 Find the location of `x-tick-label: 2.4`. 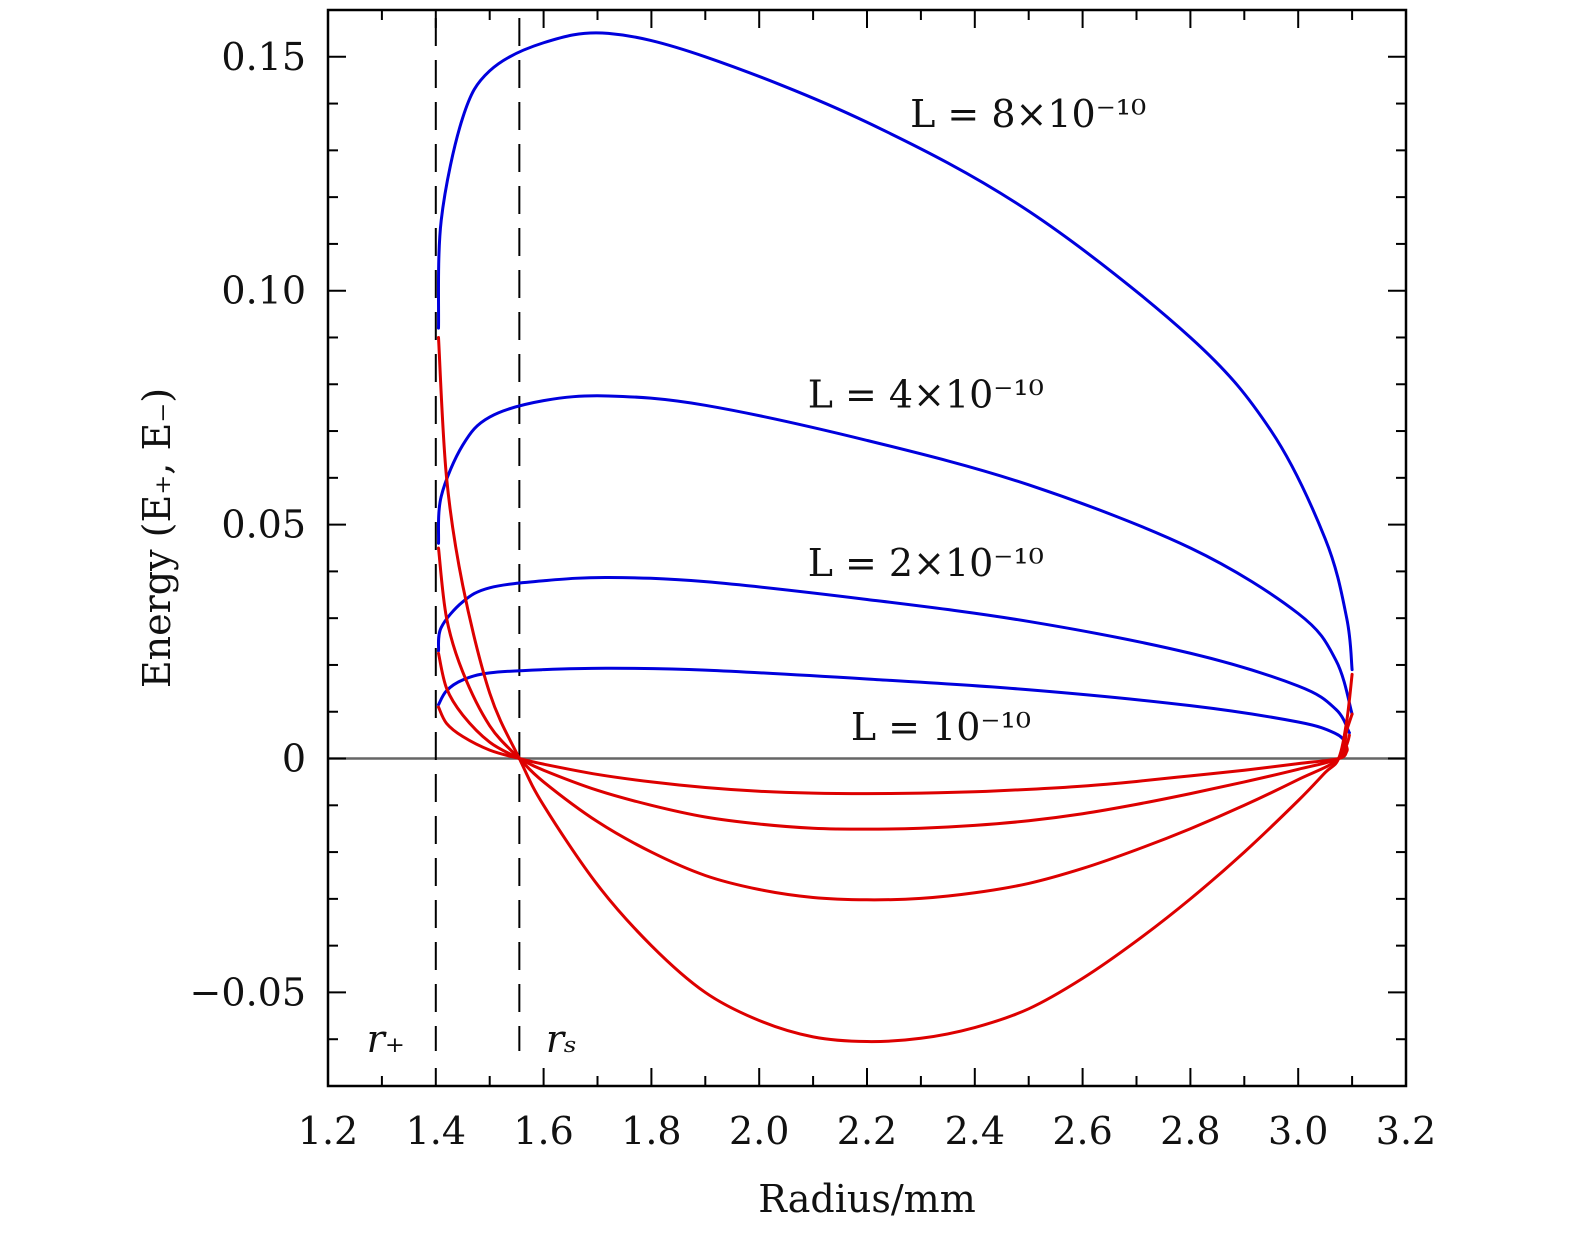

x-tick-label: 2.4 is located at coordinates (975, 1131).